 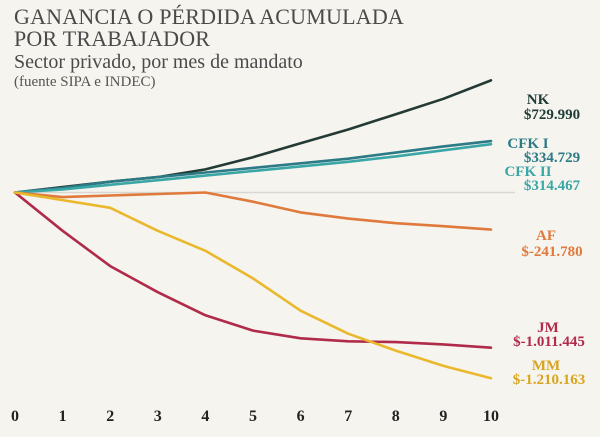 What do you see at coordinates (85, 82) in the screenshot?
I see `chart-source: (fuente SIPA e INDEC)` at bounding box center [85, 82].